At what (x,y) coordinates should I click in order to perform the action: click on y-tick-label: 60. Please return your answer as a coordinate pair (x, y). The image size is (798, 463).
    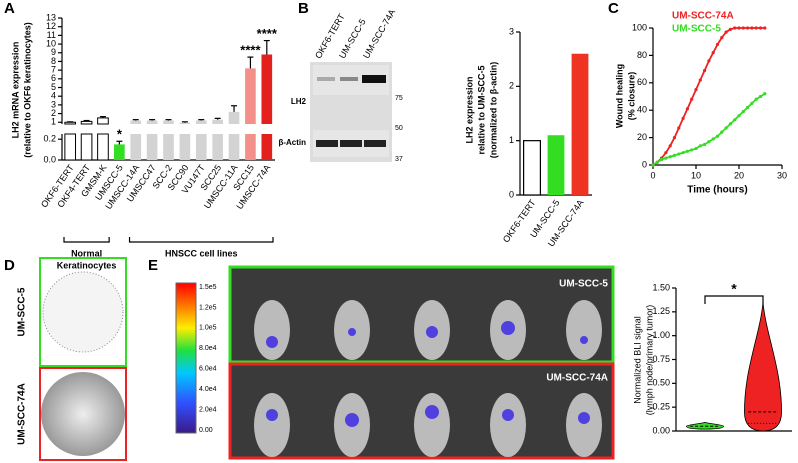
    Looking at the image, I should click on (642, 82).